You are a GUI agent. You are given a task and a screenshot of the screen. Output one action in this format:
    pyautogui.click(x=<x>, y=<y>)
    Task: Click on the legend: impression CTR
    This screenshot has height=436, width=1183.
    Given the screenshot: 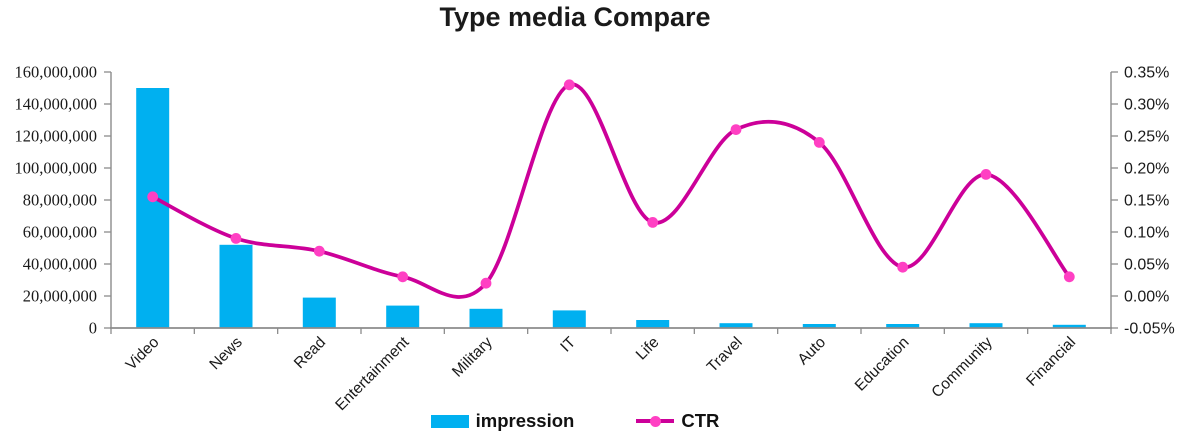 What is the action you would take?
    pyautogui.click(x=575, y=421)
    